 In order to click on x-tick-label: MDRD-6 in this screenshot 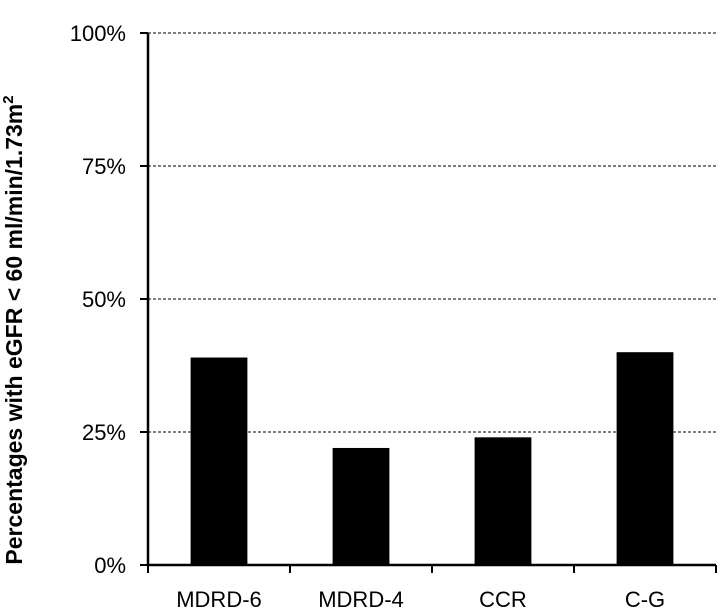, I will do `click(219, 599)`.